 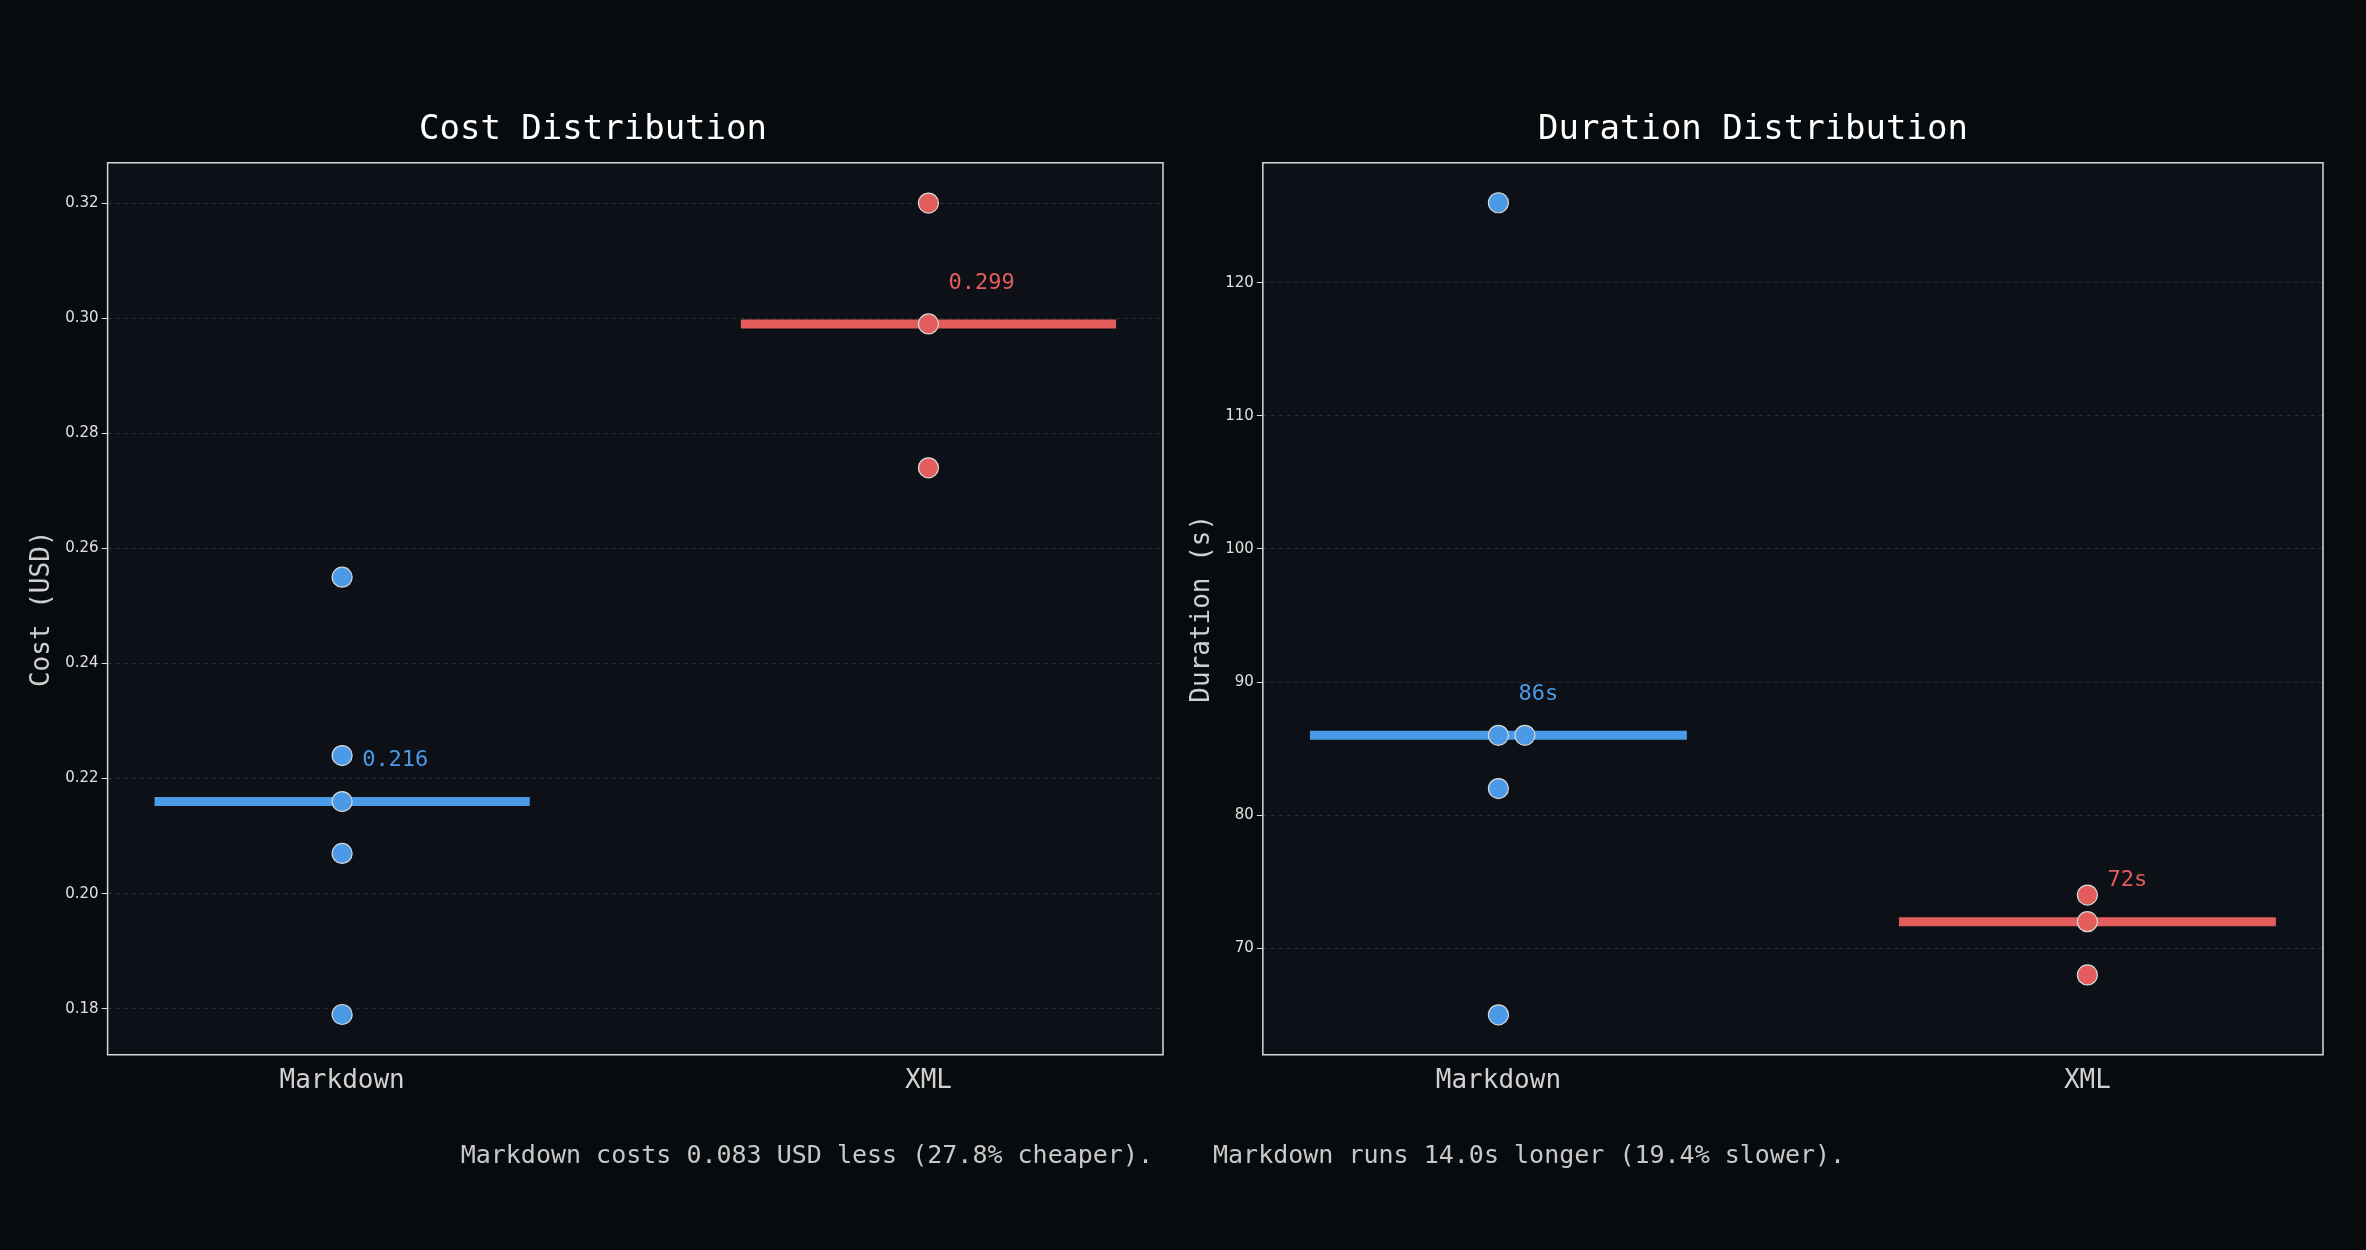 I want to click on y-axis-title: Duration (s), so click(x=1200, y=608).